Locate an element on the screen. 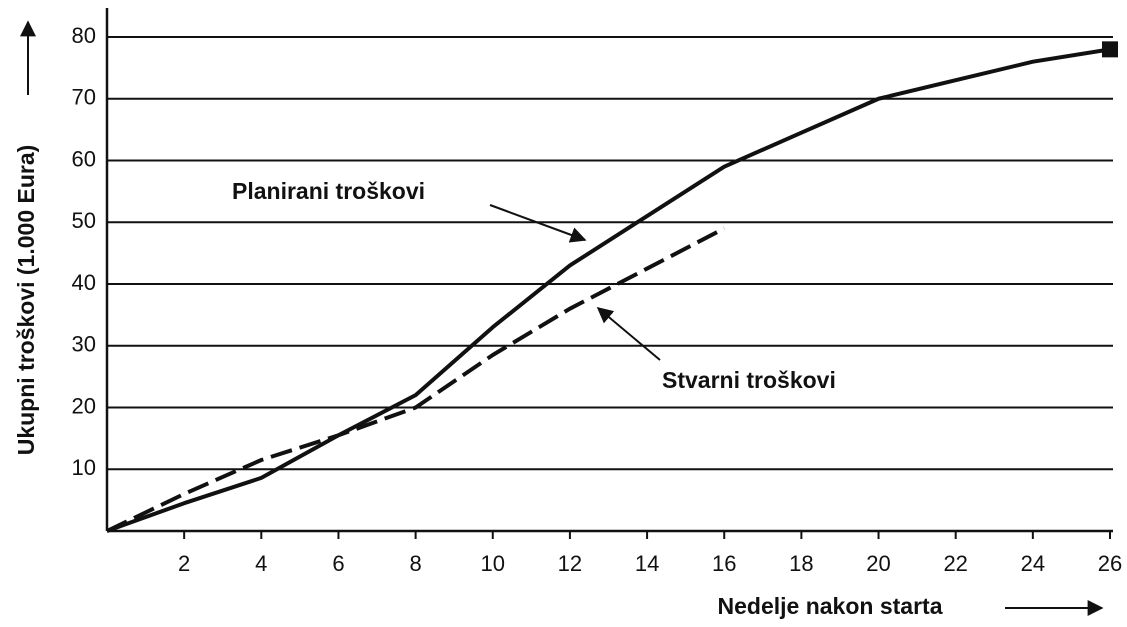 This screenshot has width=1127, height=627. end-marker is located at coordinates (1110, 49).